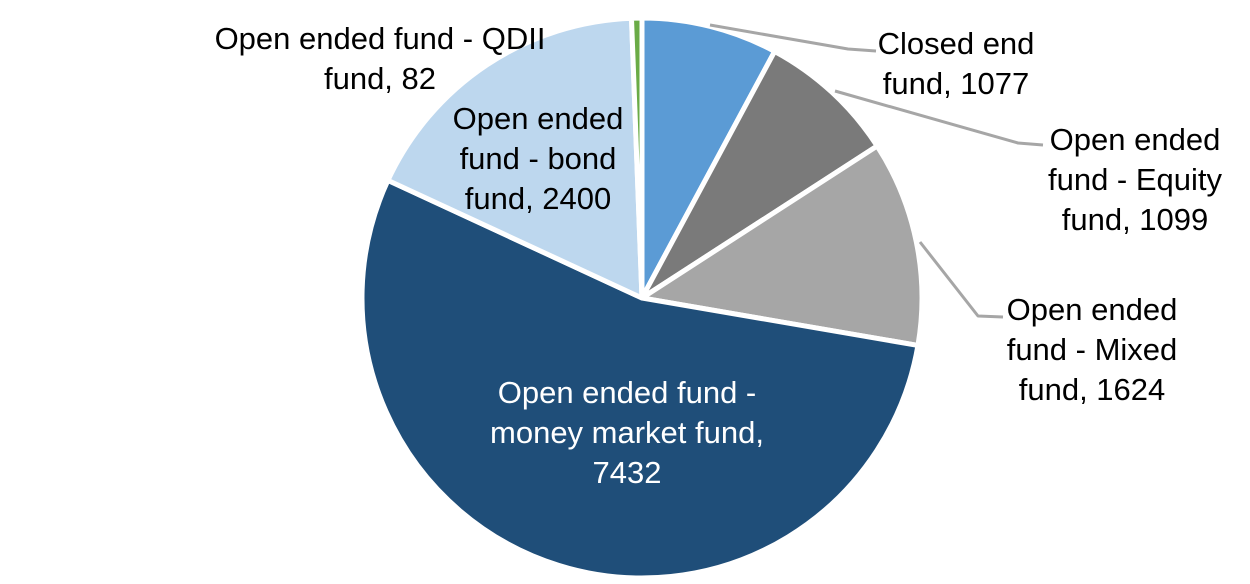 The image size is (1250, 584). I want to click on data-label-line: fund, 1077, so click(956, 83).